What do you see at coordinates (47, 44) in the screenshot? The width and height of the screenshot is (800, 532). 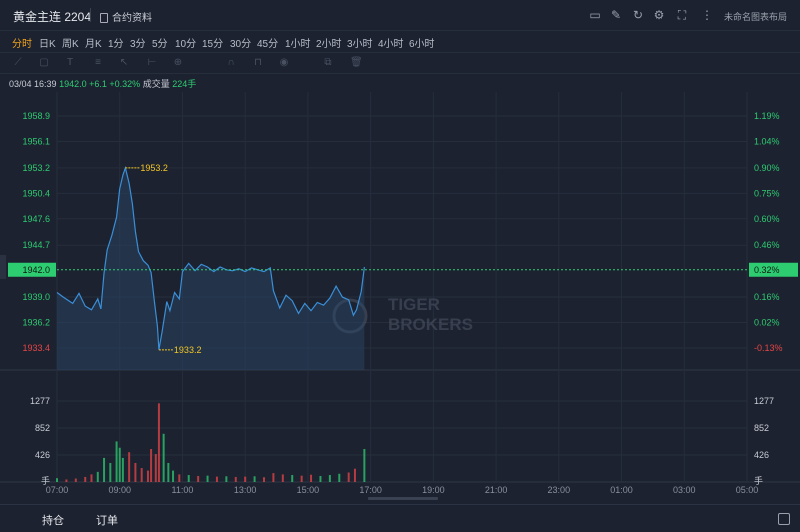 I see `interval-tab: 日K` at bounding box center [47, 44].